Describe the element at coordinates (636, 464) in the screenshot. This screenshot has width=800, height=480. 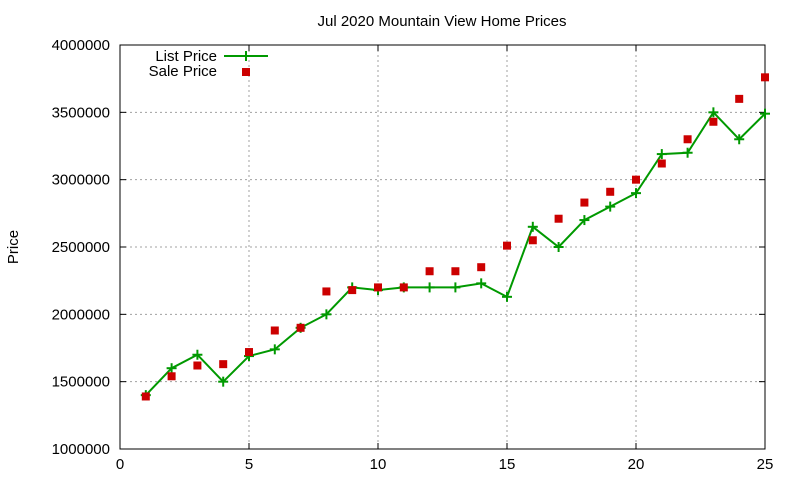
I see `x-tick-label: 20` at that location.